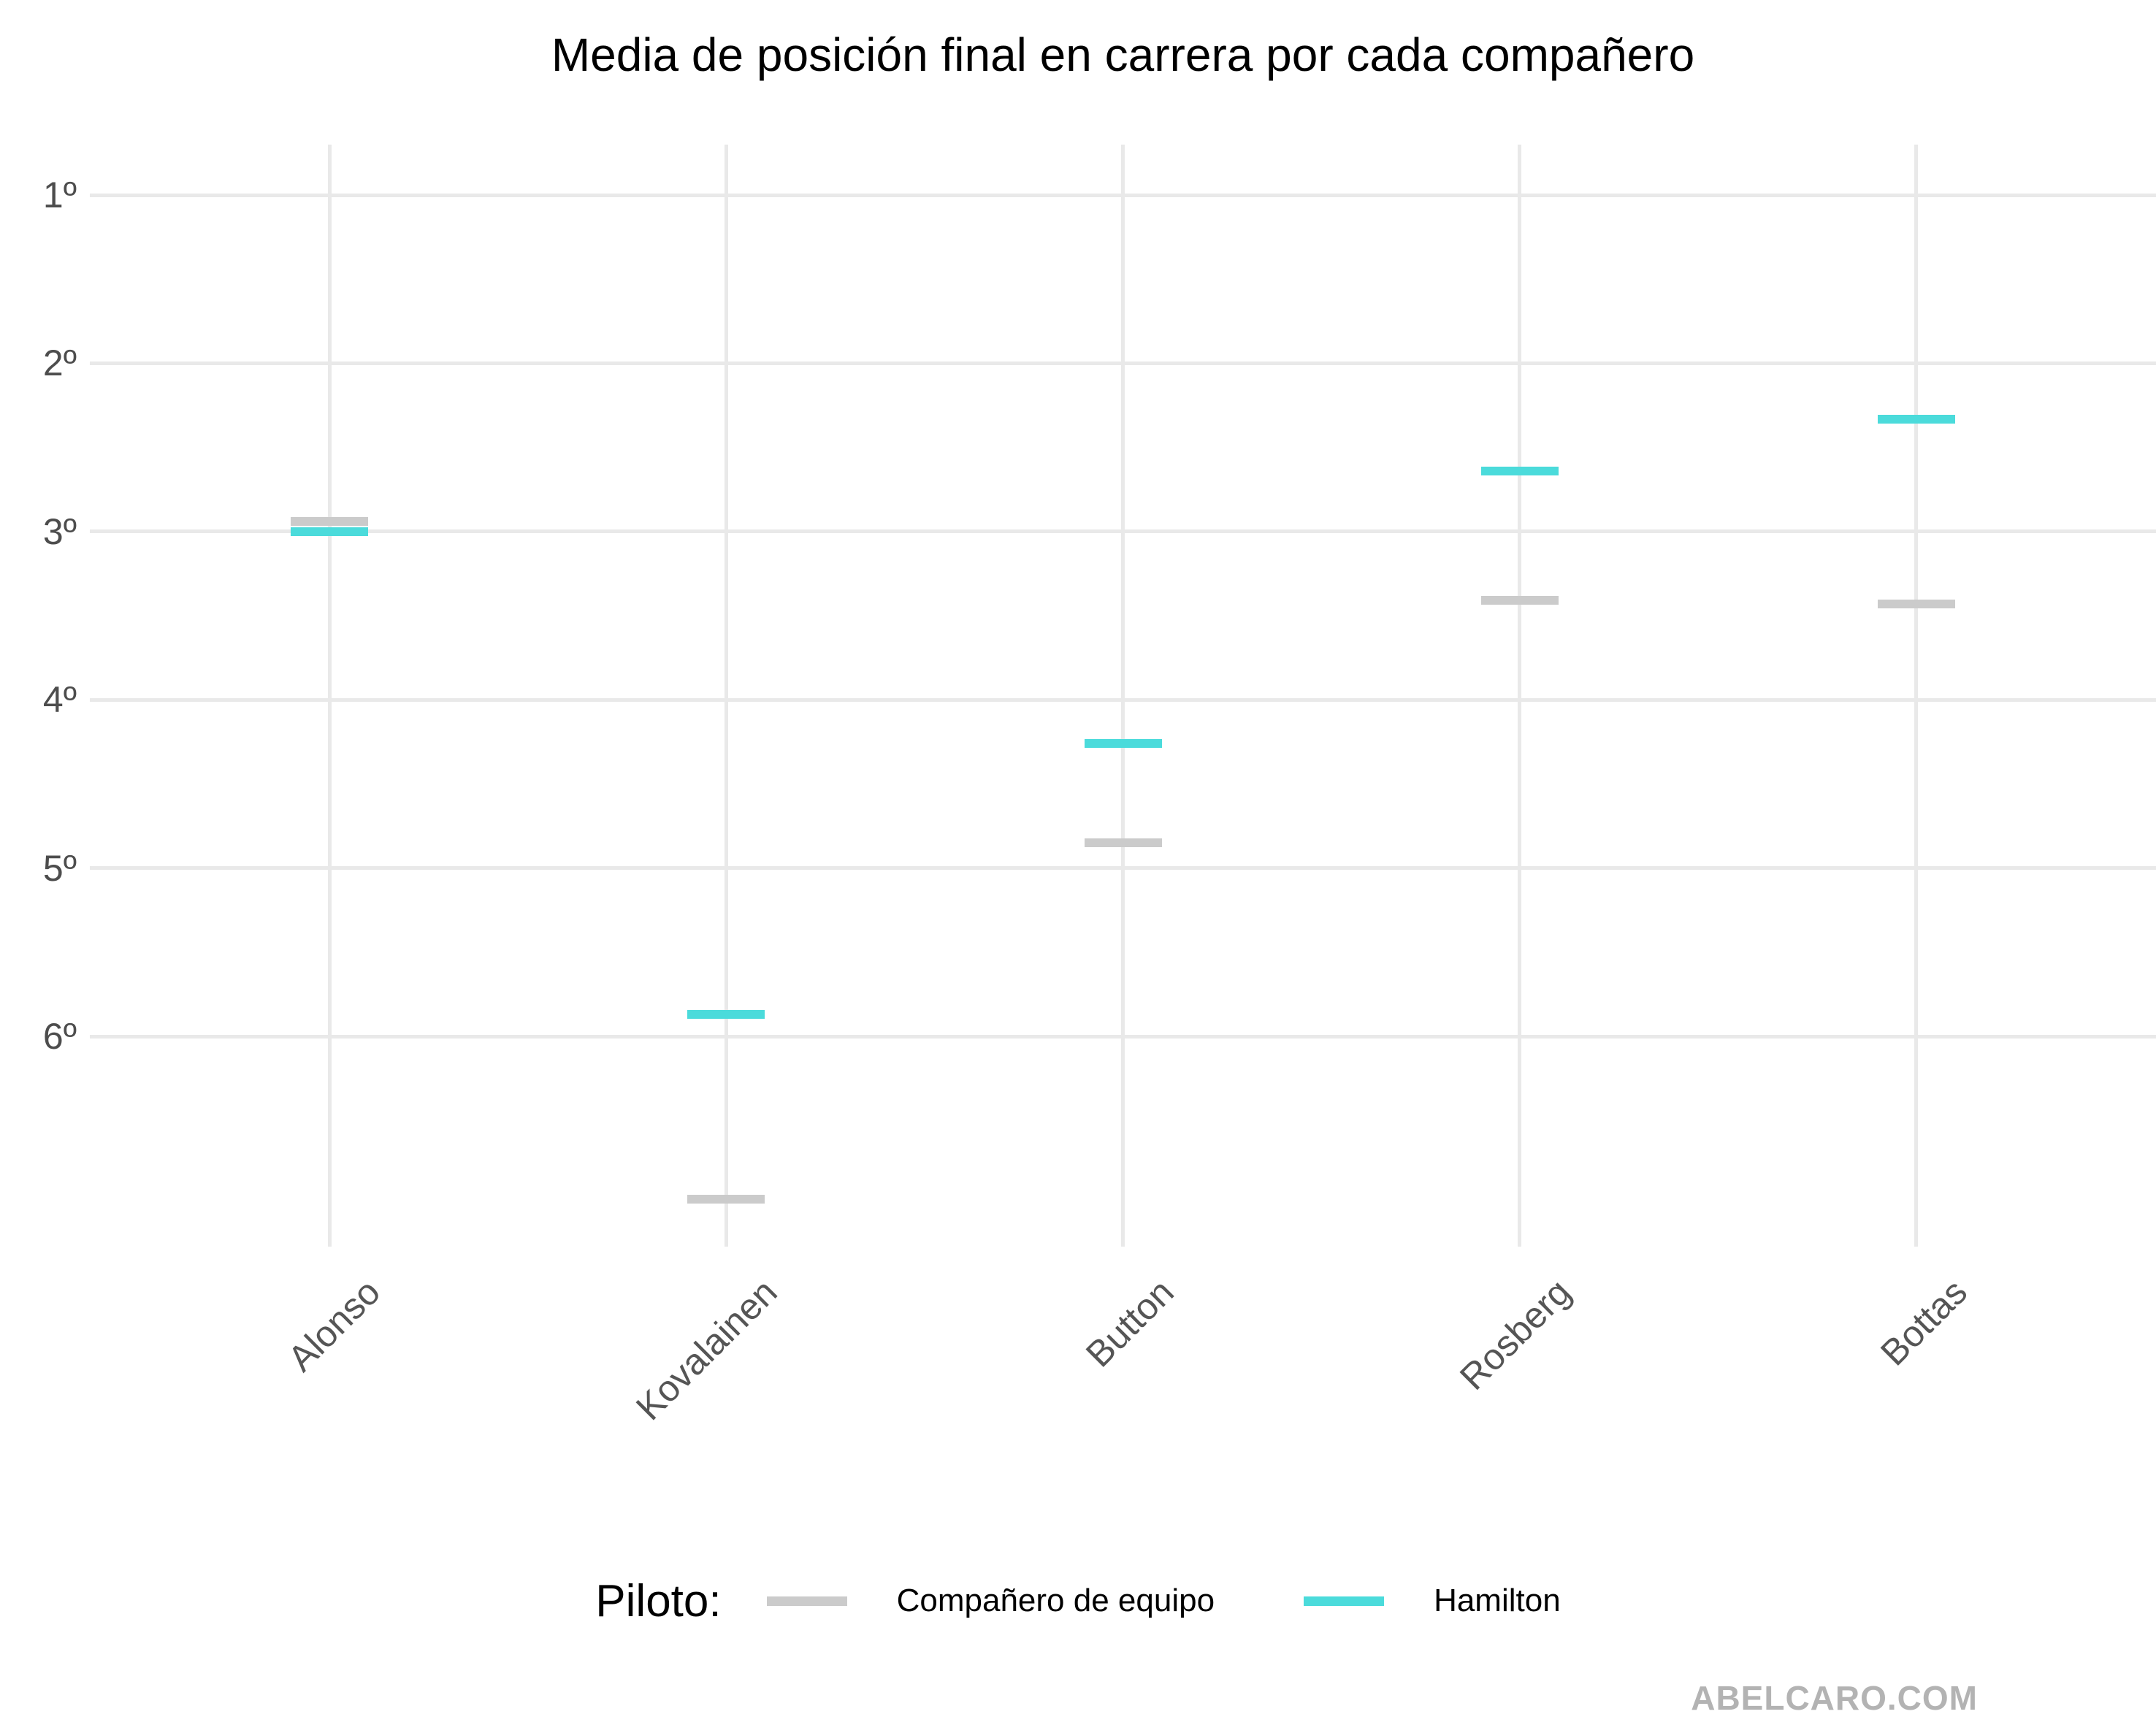 This screenshot has height=1725, width=2156. I want to click on legend: Piloto: Compañero de equipo Hamilton, so click(1078, 1601).